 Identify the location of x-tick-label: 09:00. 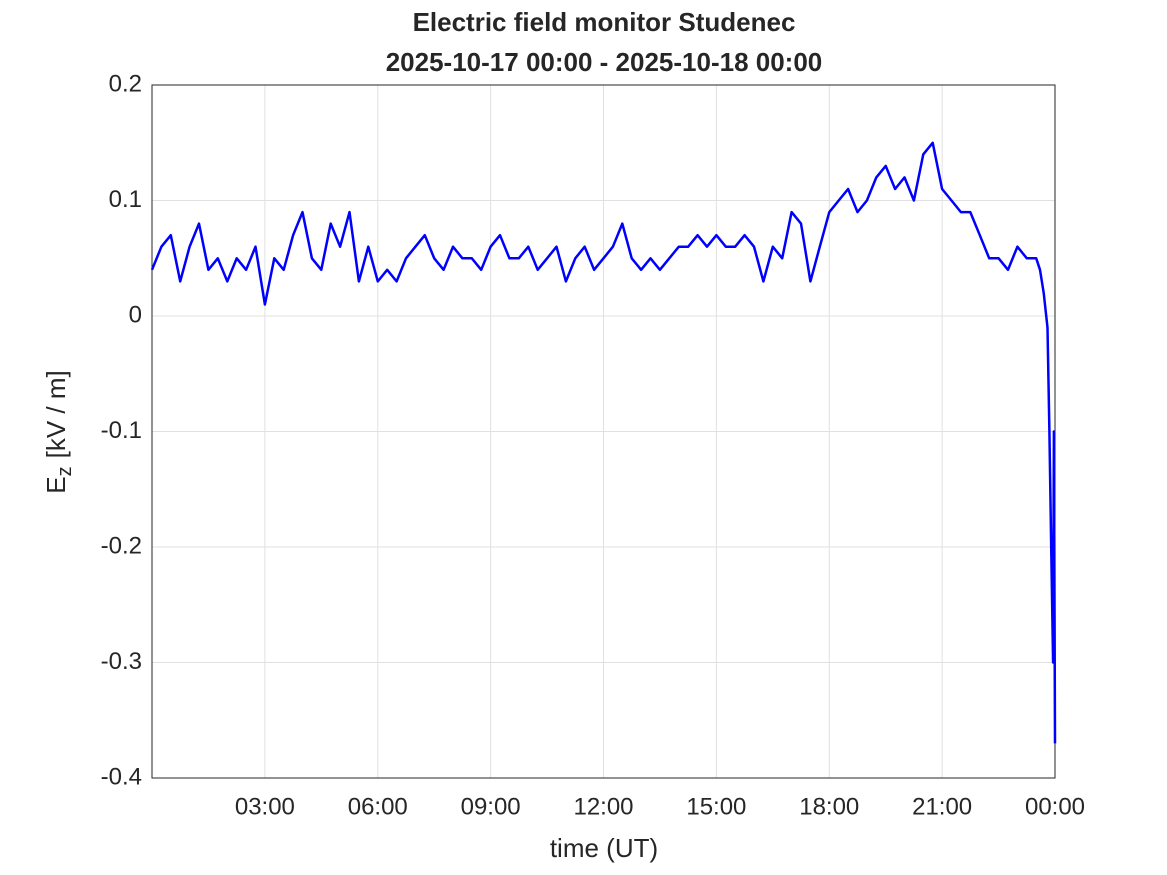
(491, 806).